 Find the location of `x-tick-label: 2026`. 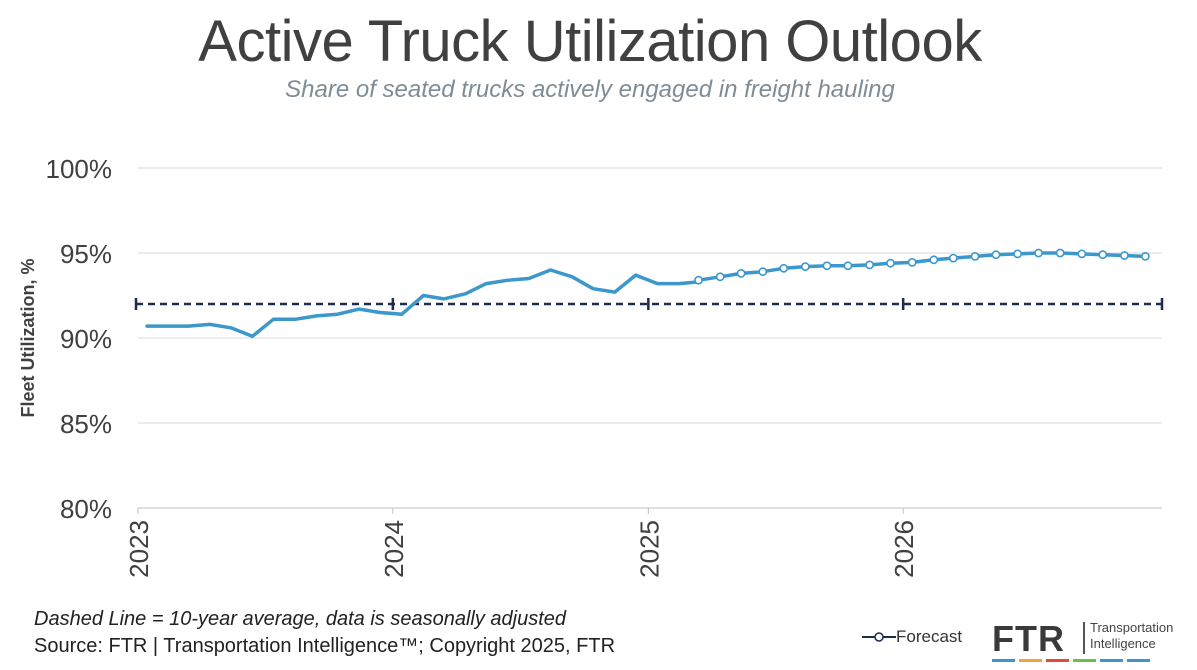

x-tick-label: 2026 is located at coordinates (904, 549).